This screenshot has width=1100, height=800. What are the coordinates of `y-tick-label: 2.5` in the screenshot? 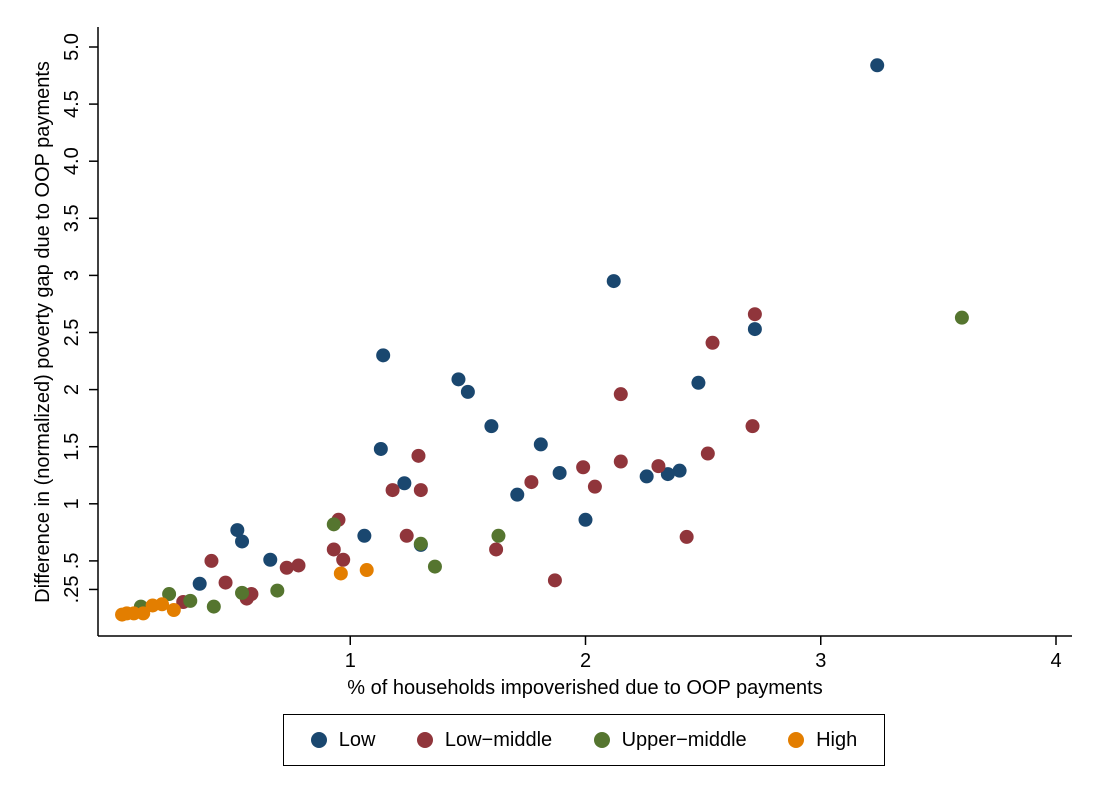 It's located at (72, 333).